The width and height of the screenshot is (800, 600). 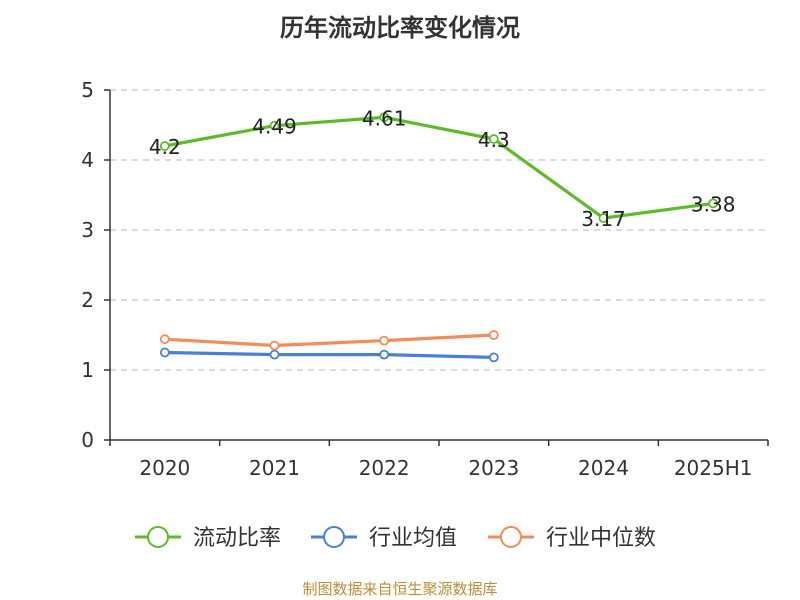 I want to click on y-tick-label: 0, so click(x=87, y=440).